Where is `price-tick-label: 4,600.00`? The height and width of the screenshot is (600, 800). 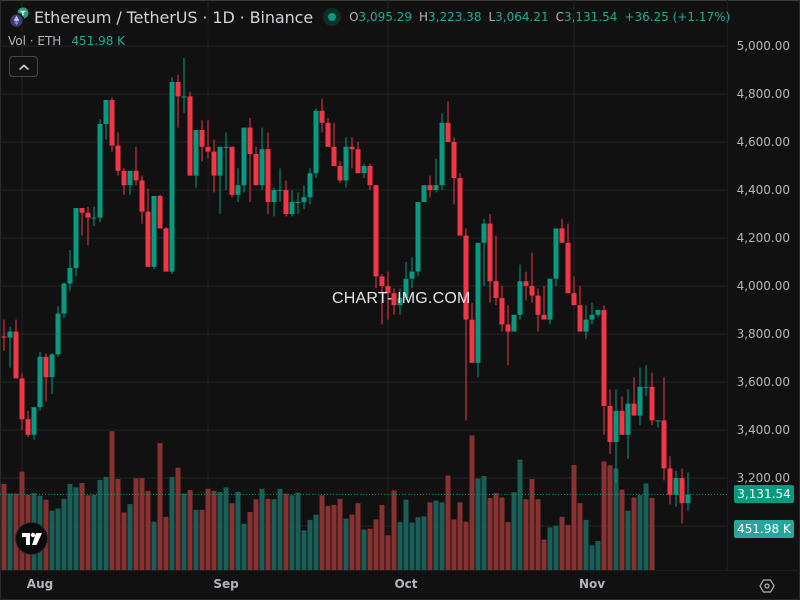 price-tick-label: 4,600.00 is located at coordinates (763, 142).